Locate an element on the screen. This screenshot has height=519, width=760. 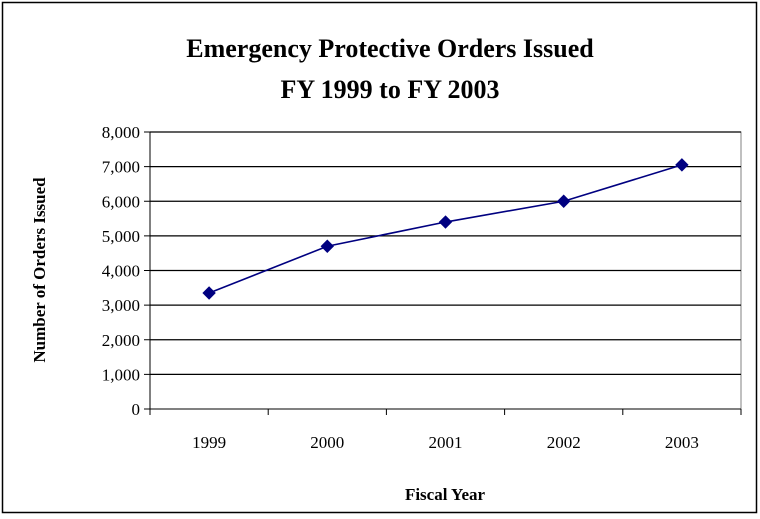
x-tick-label: 2002 is located at coordinates (564, 442).